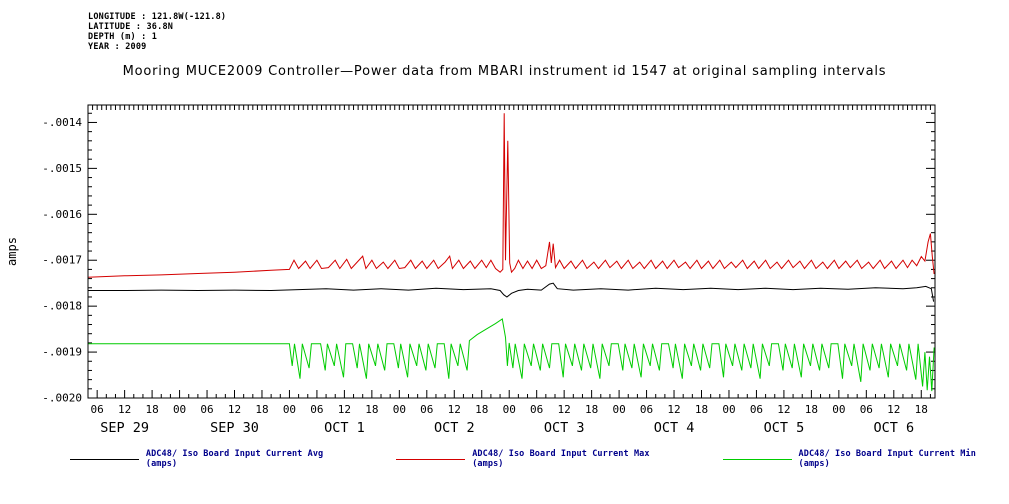 The image size is (1009, 504). I want to click on legend-line-max-icon, so click(431, 459).